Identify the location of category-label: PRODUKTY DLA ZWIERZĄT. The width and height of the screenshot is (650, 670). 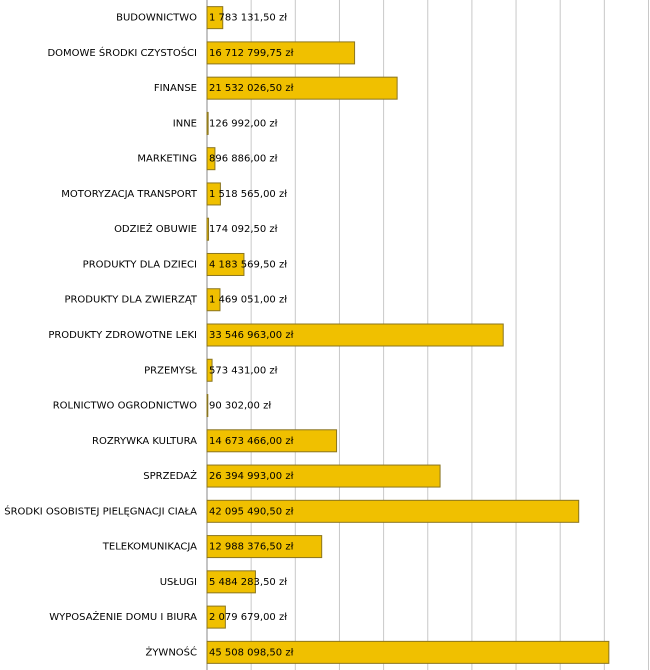
(130, 300).